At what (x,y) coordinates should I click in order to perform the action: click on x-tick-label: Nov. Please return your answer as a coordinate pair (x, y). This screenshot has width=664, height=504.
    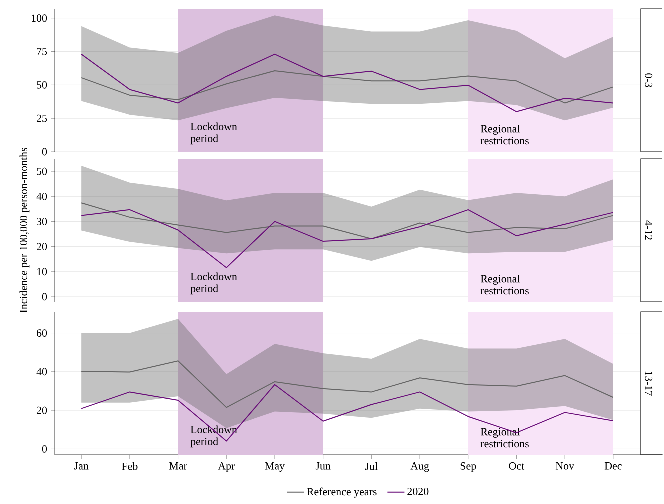
    Looking at the image, I should click on (565, 466).